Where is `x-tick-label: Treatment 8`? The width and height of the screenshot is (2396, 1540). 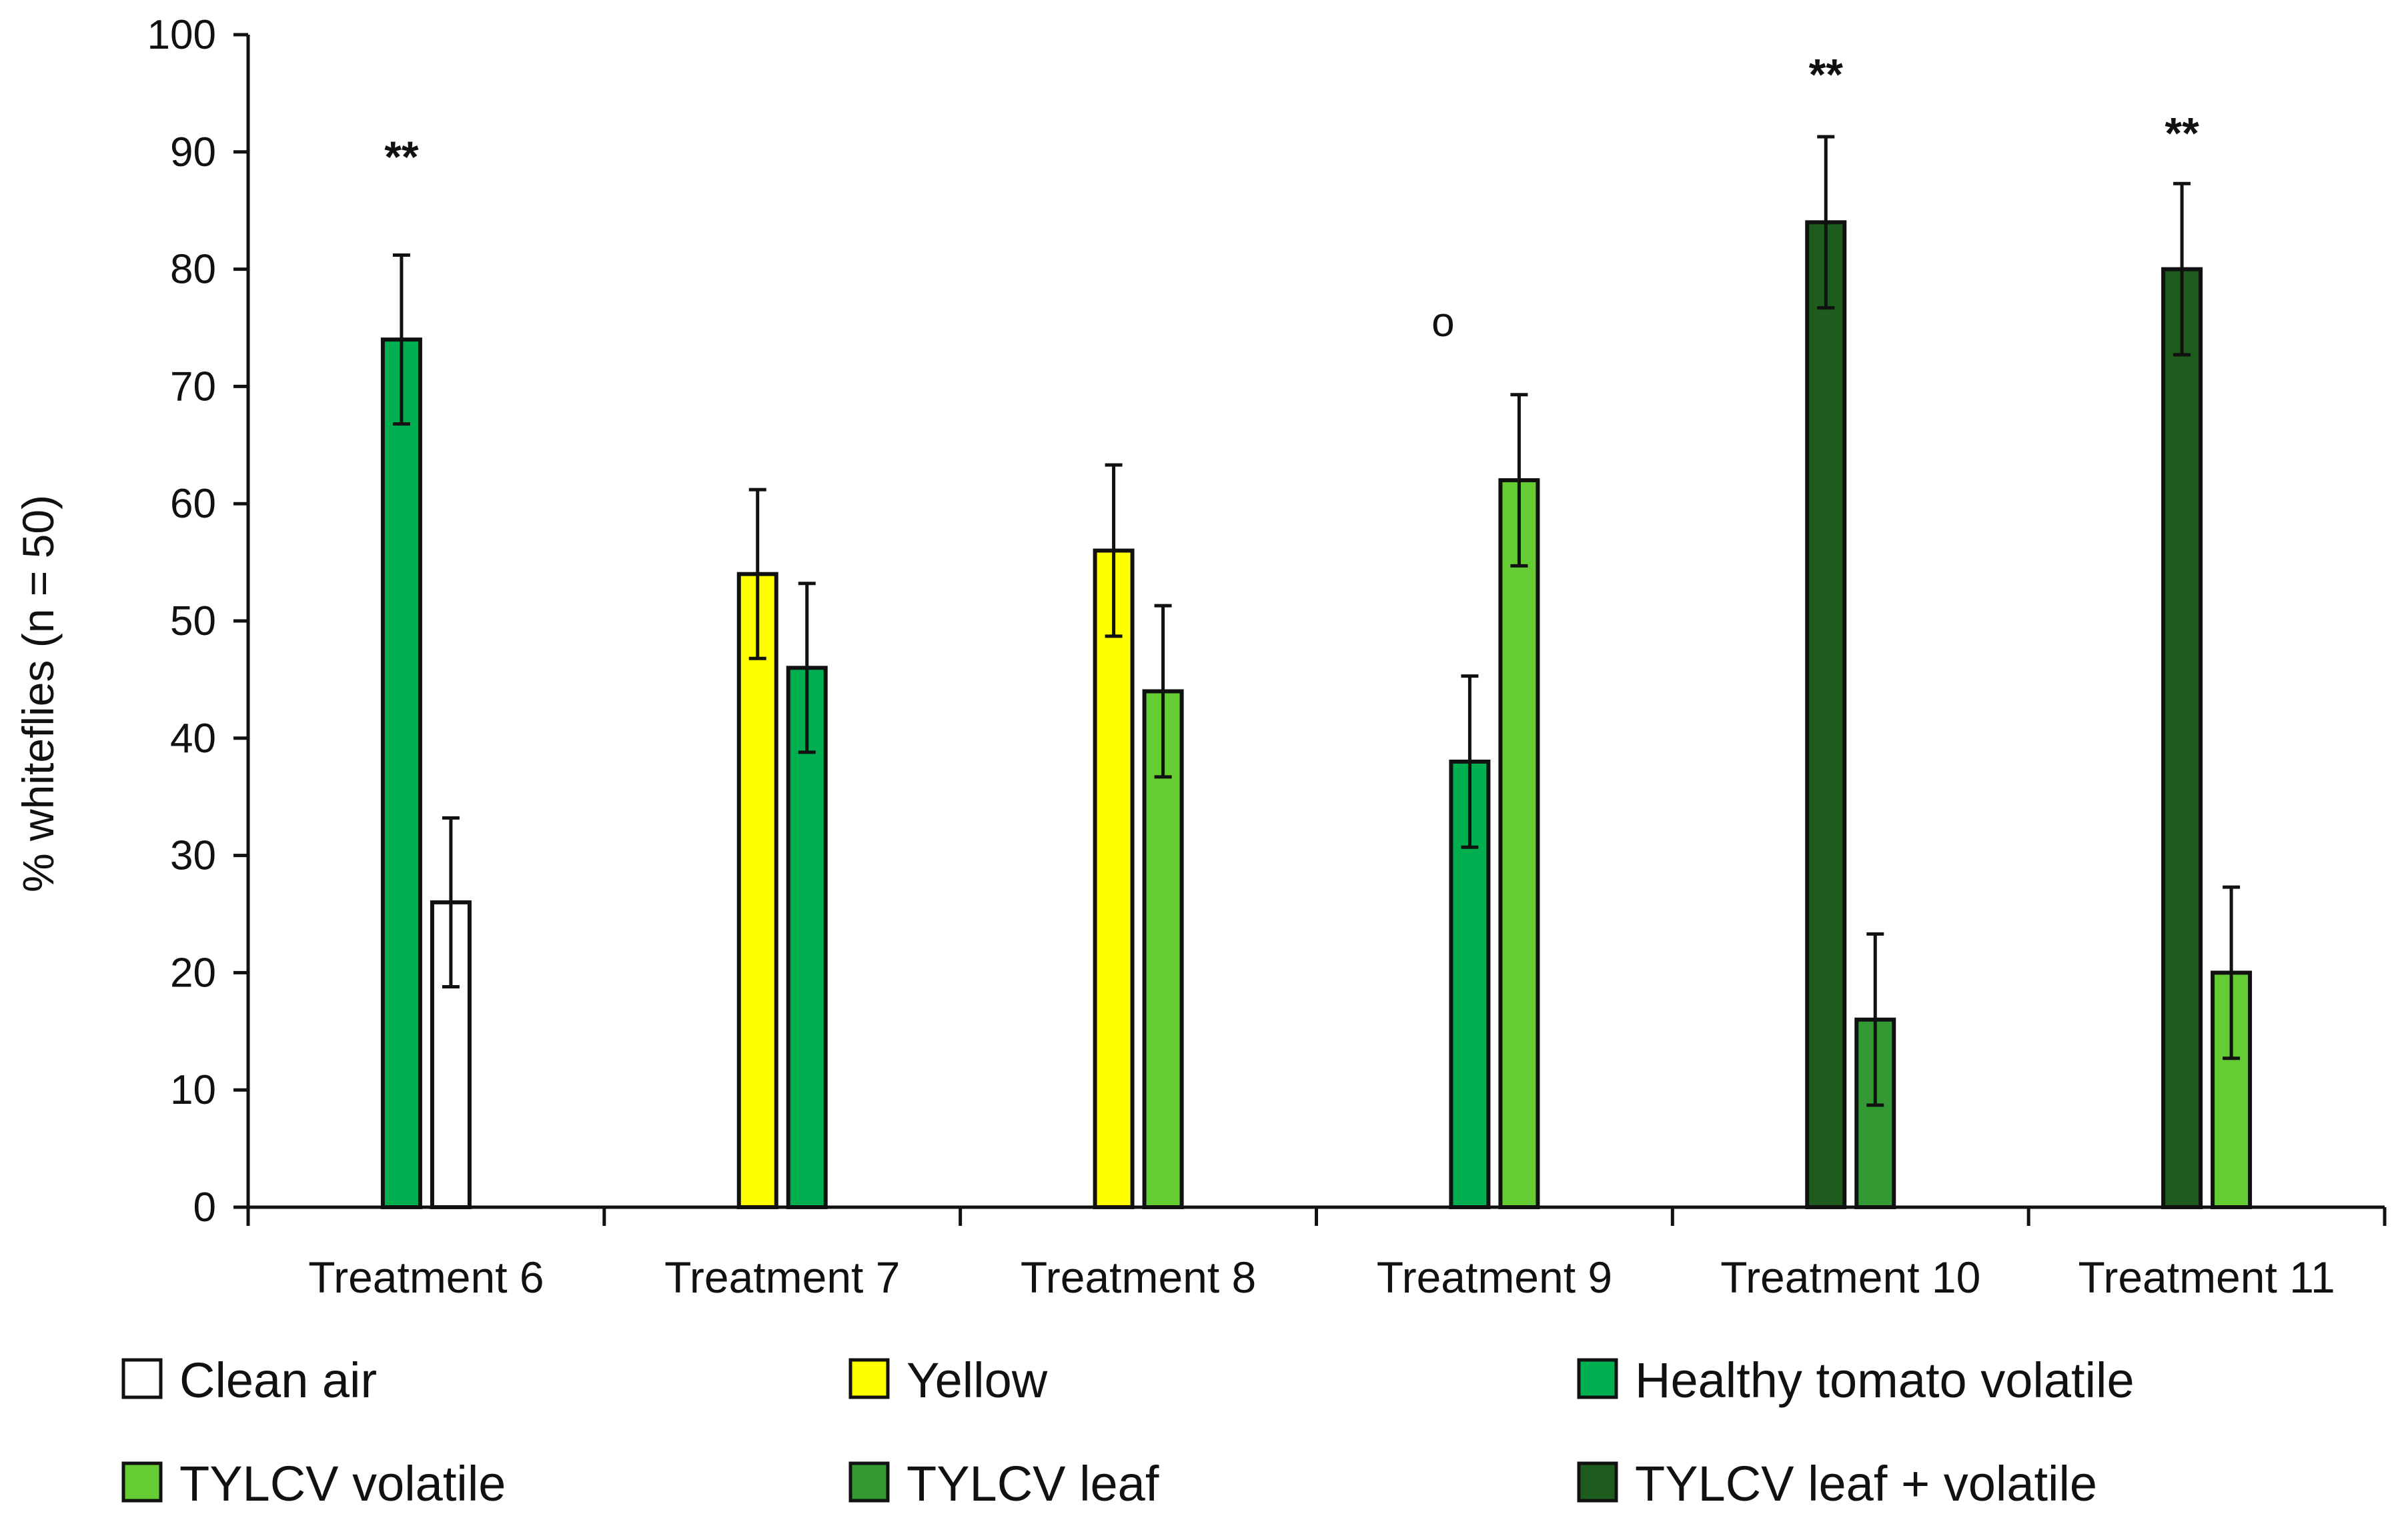
x-tick-label: Treatment 8 is located at coordinates (1138, 1278).